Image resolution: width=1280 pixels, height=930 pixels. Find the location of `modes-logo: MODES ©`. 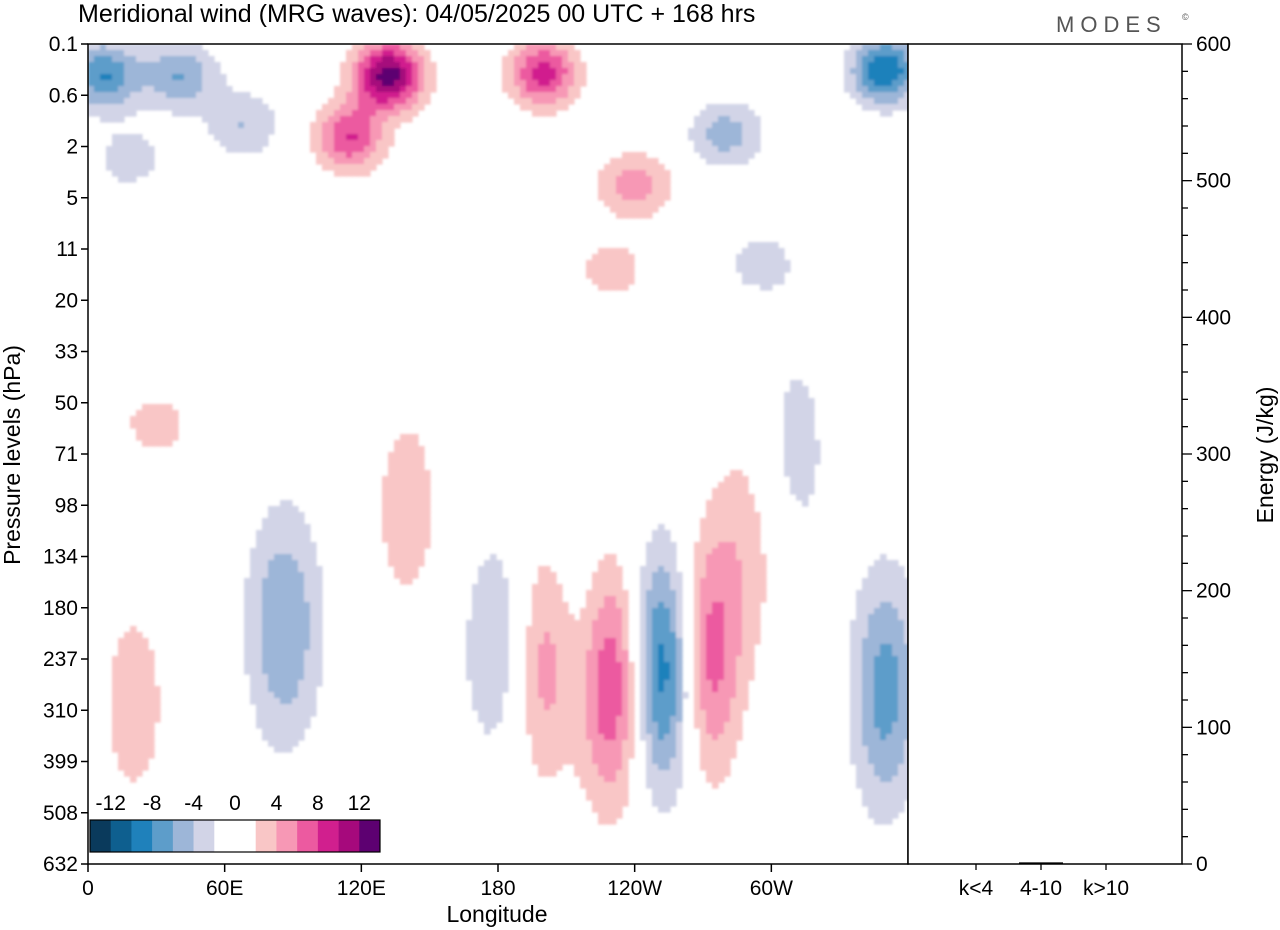

modes-logo: MODES © is located at coordinates (1122, 24).